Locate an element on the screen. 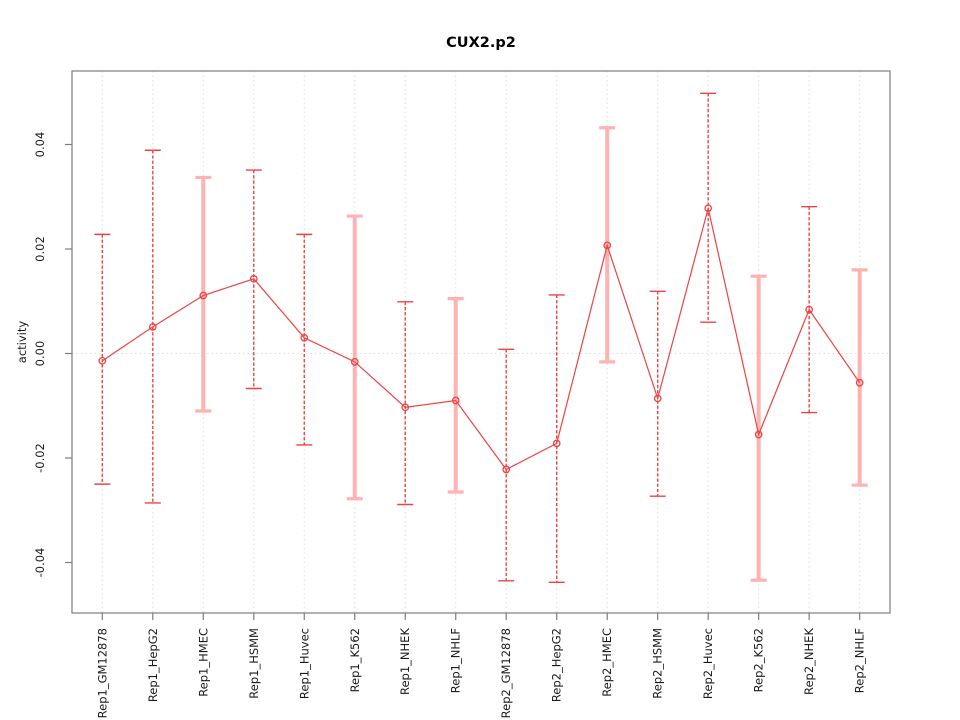  y-tick-label--0.02: -0.02 is located at coordinates (40, 458).